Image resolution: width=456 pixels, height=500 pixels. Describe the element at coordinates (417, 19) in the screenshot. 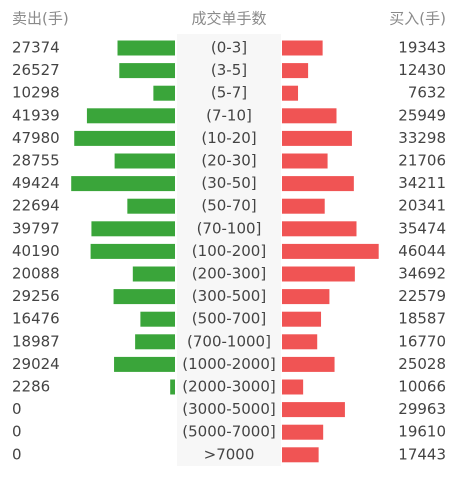

I see `right-header: 买入(手)` at that location.